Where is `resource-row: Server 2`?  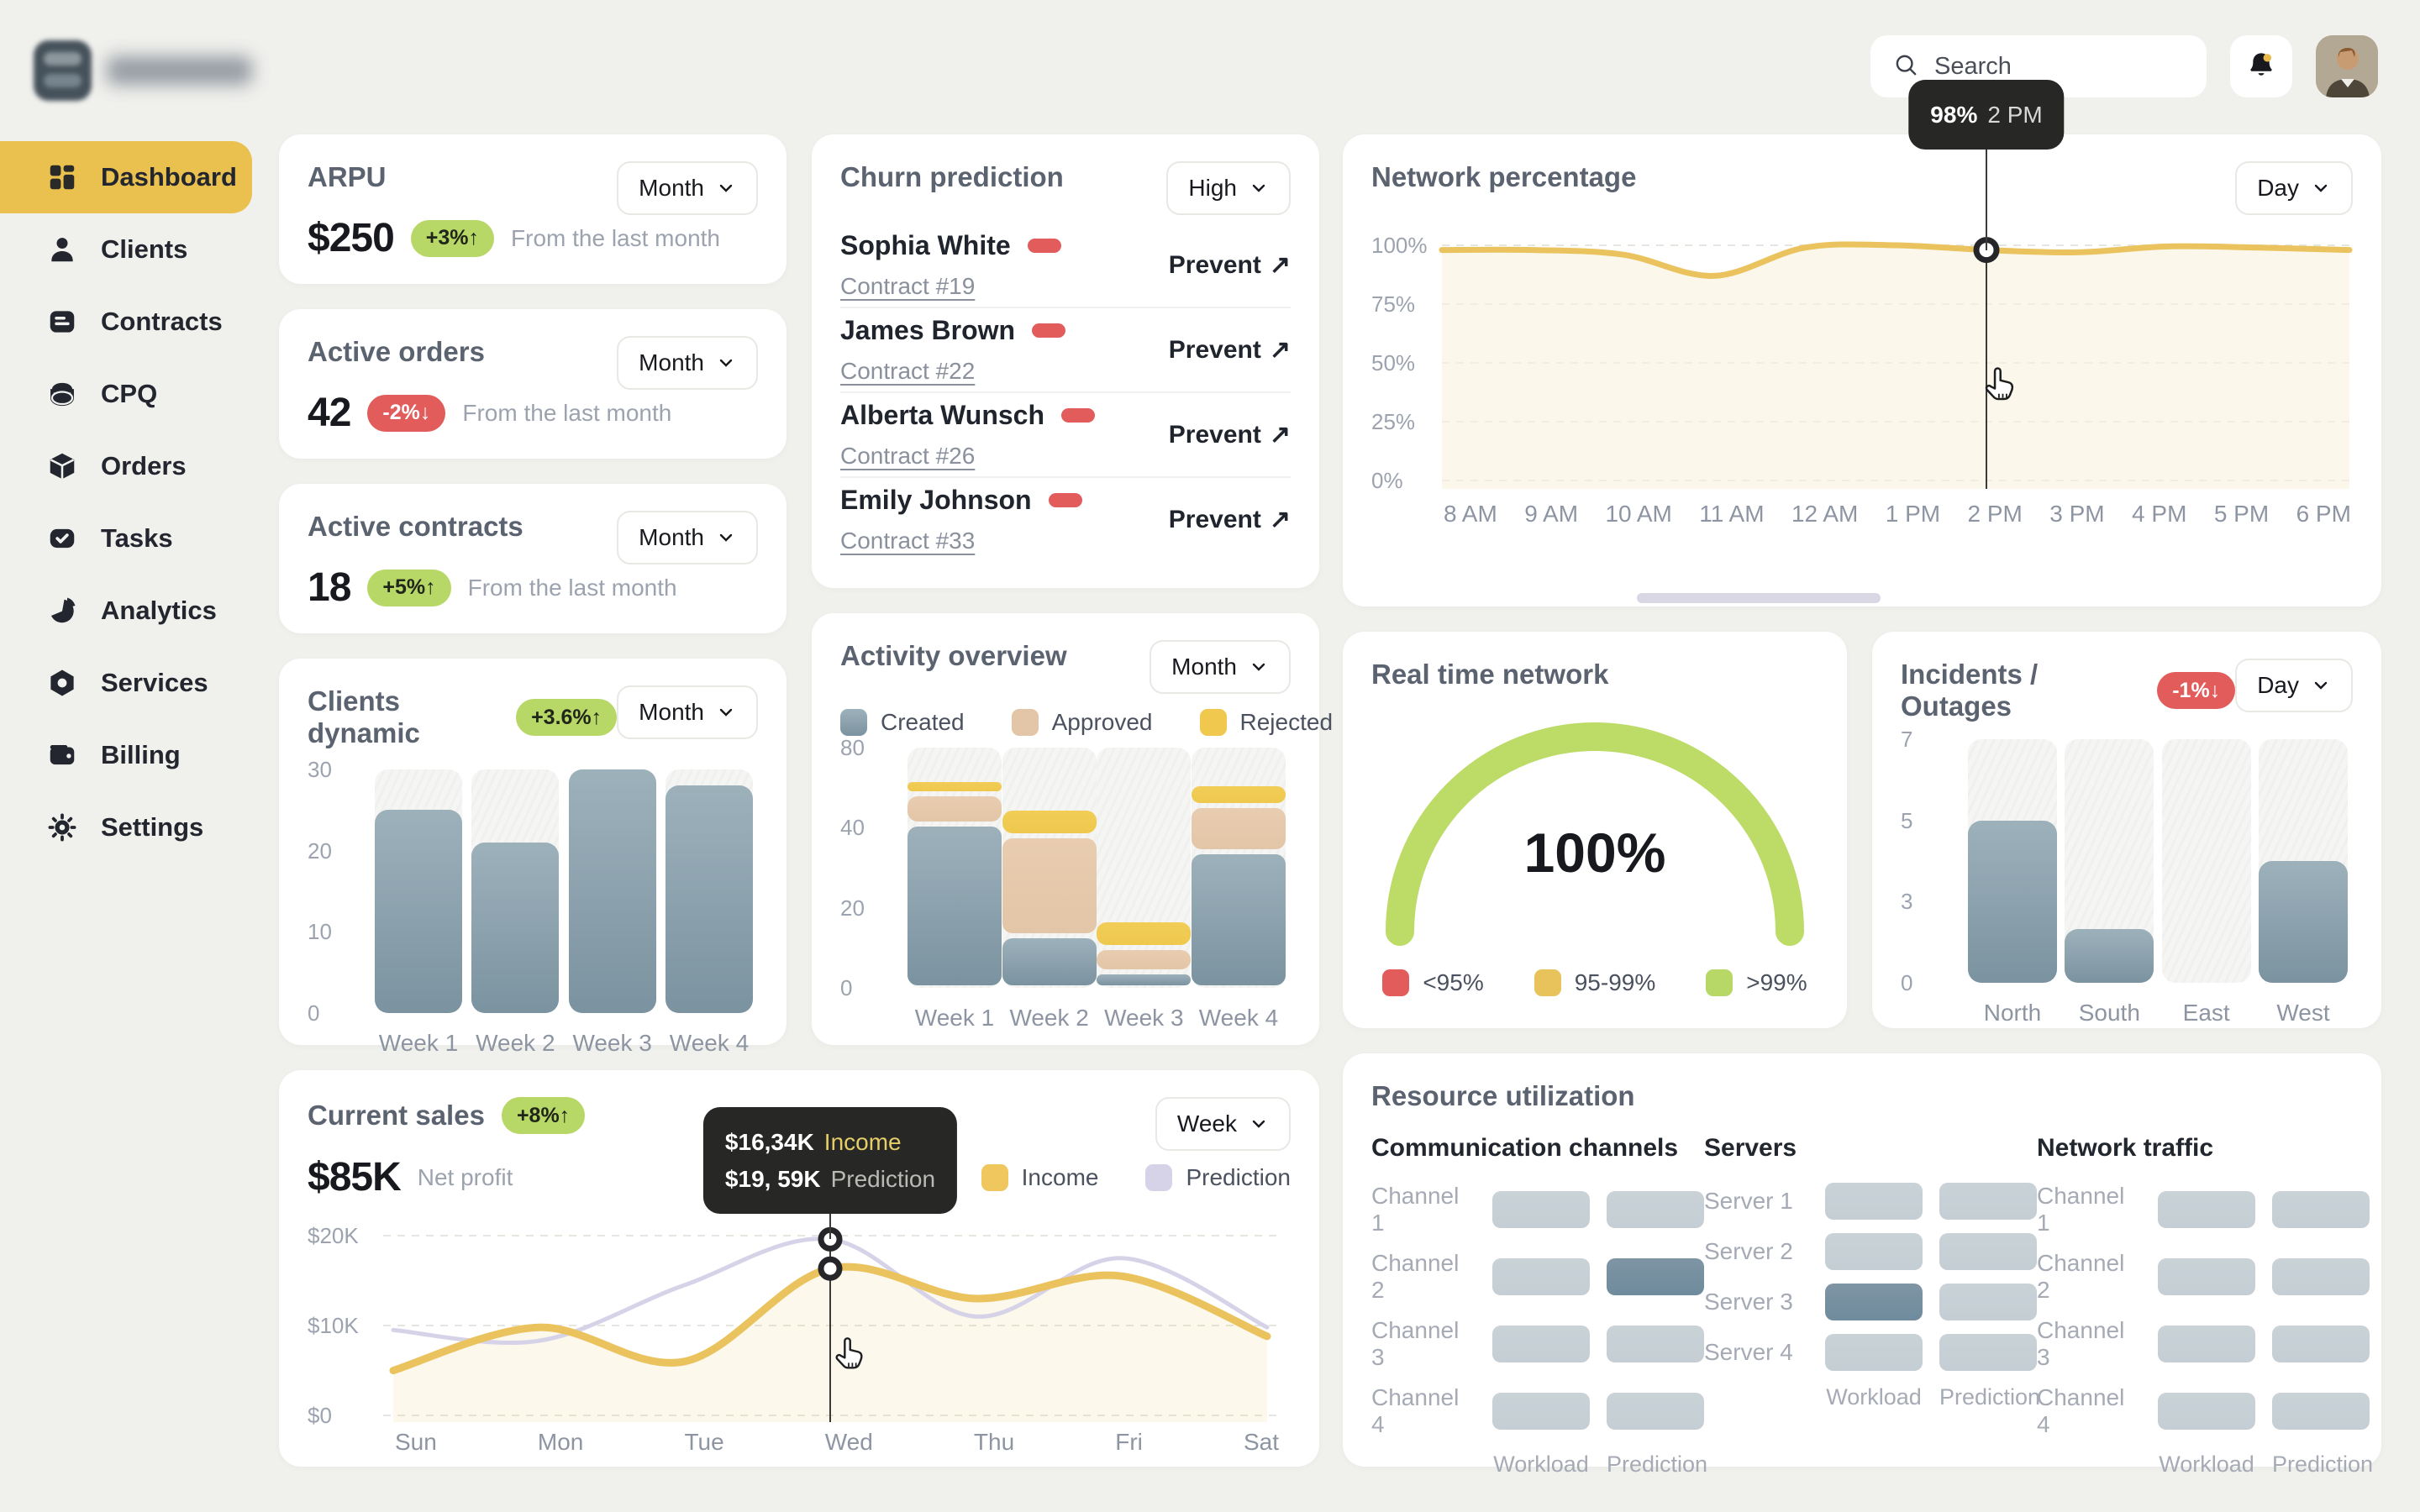 resource-row: Server 2 is located at coordinates (1870, 1251).